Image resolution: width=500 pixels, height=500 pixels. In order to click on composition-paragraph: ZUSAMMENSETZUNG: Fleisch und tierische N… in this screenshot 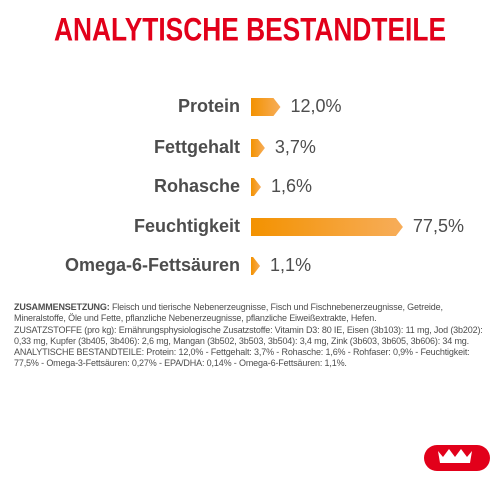, I will do `click(251, 313)`.